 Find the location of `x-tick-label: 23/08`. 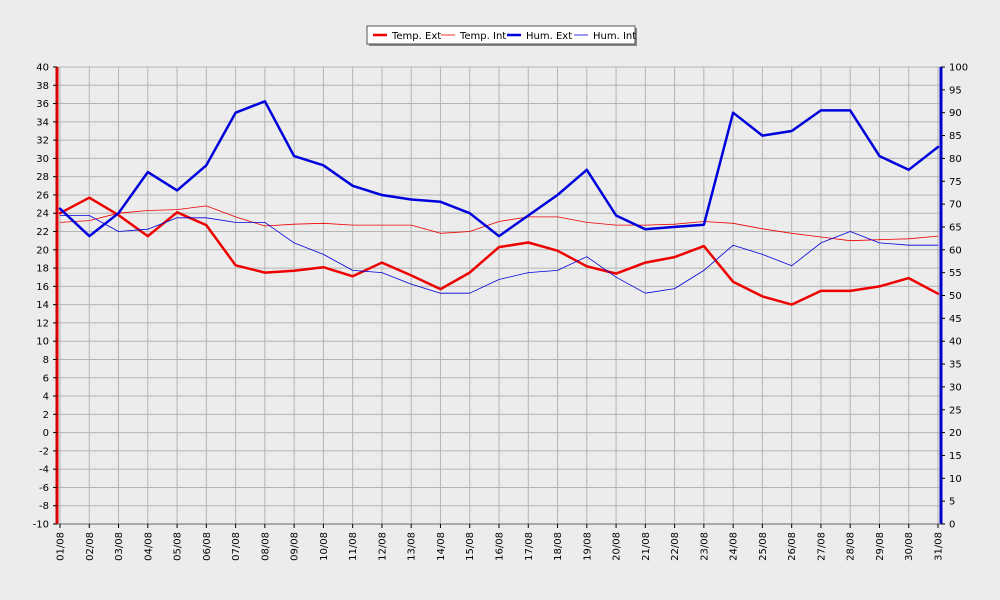

x-tick-label: 23/08 is located at coordinates (704, 546).